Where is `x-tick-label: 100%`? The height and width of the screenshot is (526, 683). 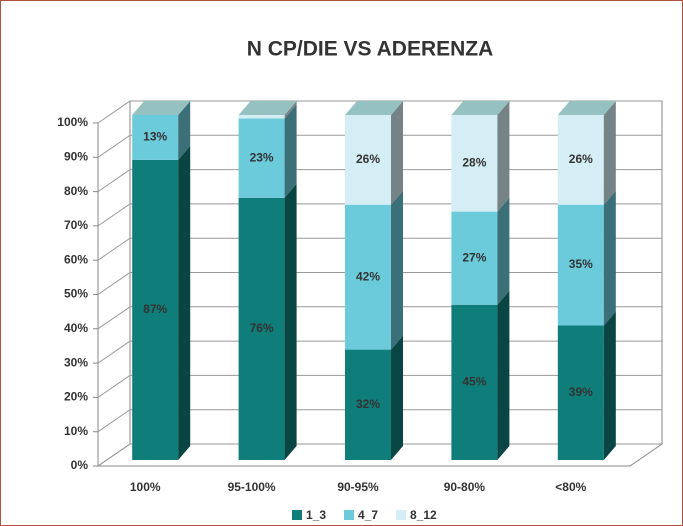
x-tick-label: 100% is located at coordinates (145, 487).